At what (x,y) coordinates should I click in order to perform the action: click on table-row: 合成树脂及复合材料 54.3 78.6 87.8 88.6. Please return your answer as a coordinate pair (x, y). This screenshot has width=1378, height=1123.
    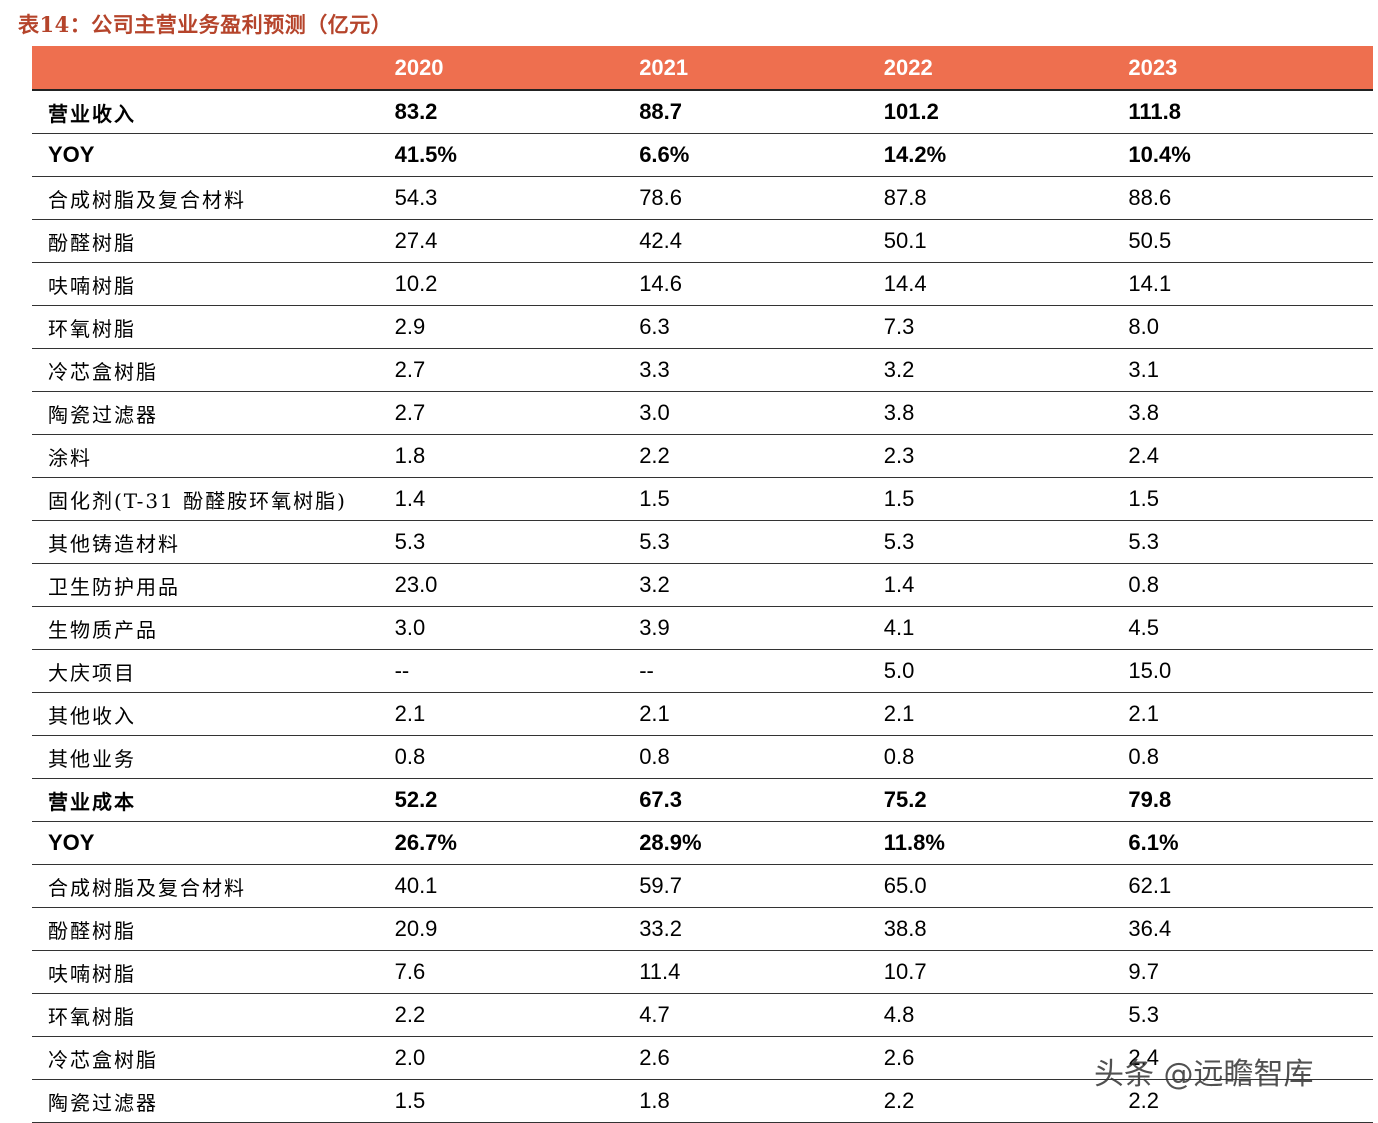
    Looking at the image, I should click on (702, 198).